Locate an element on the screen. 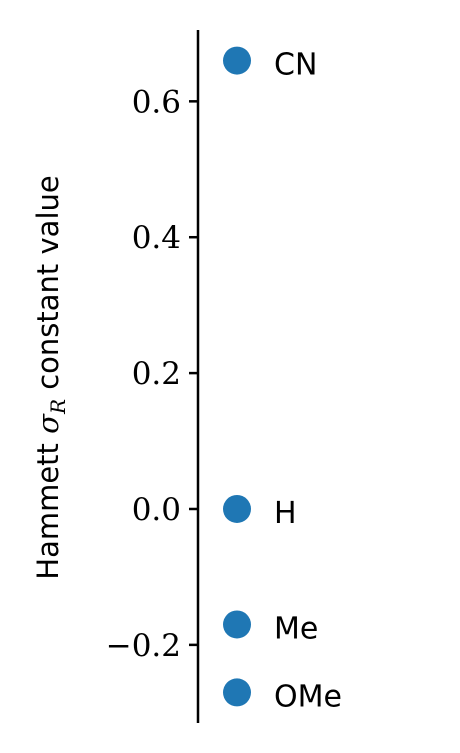  y-tick-label: 0.0 is located at coordinates (156, 510).